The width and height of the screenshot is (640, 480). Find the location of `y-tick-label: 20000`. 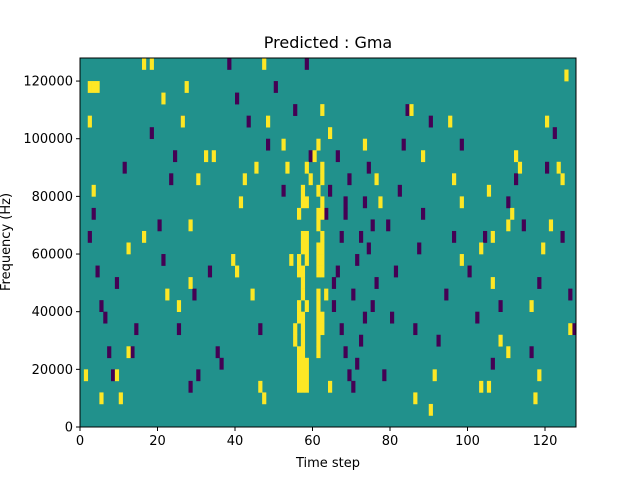

y-tick-label: 20000 is located at coordinates (52, 370).